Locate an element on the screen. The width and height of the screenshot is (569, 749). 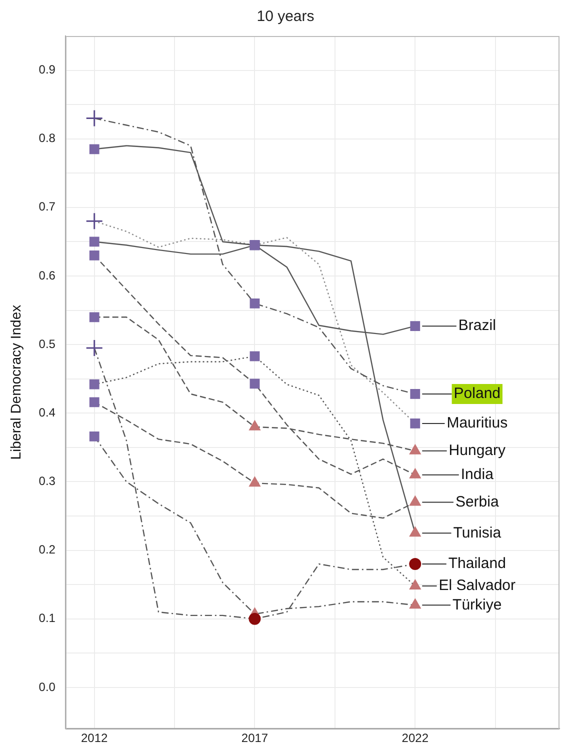
series-label: Thailand is located at coordinates (477, 563).